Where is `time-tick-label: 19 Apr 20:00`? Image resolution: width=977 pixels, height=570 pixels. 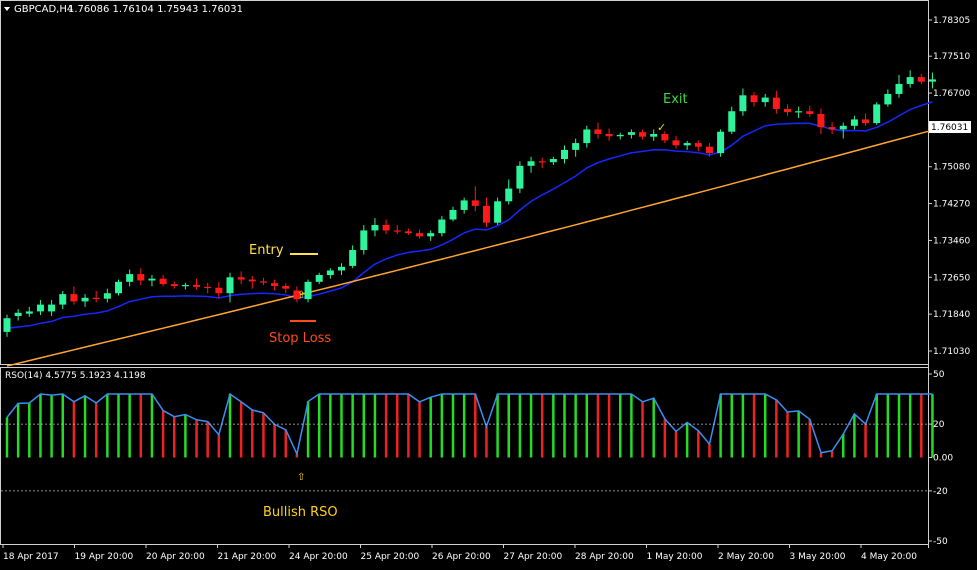
time-tick-label: 19 Apr 20:00 is located at coordinates (104, 557).